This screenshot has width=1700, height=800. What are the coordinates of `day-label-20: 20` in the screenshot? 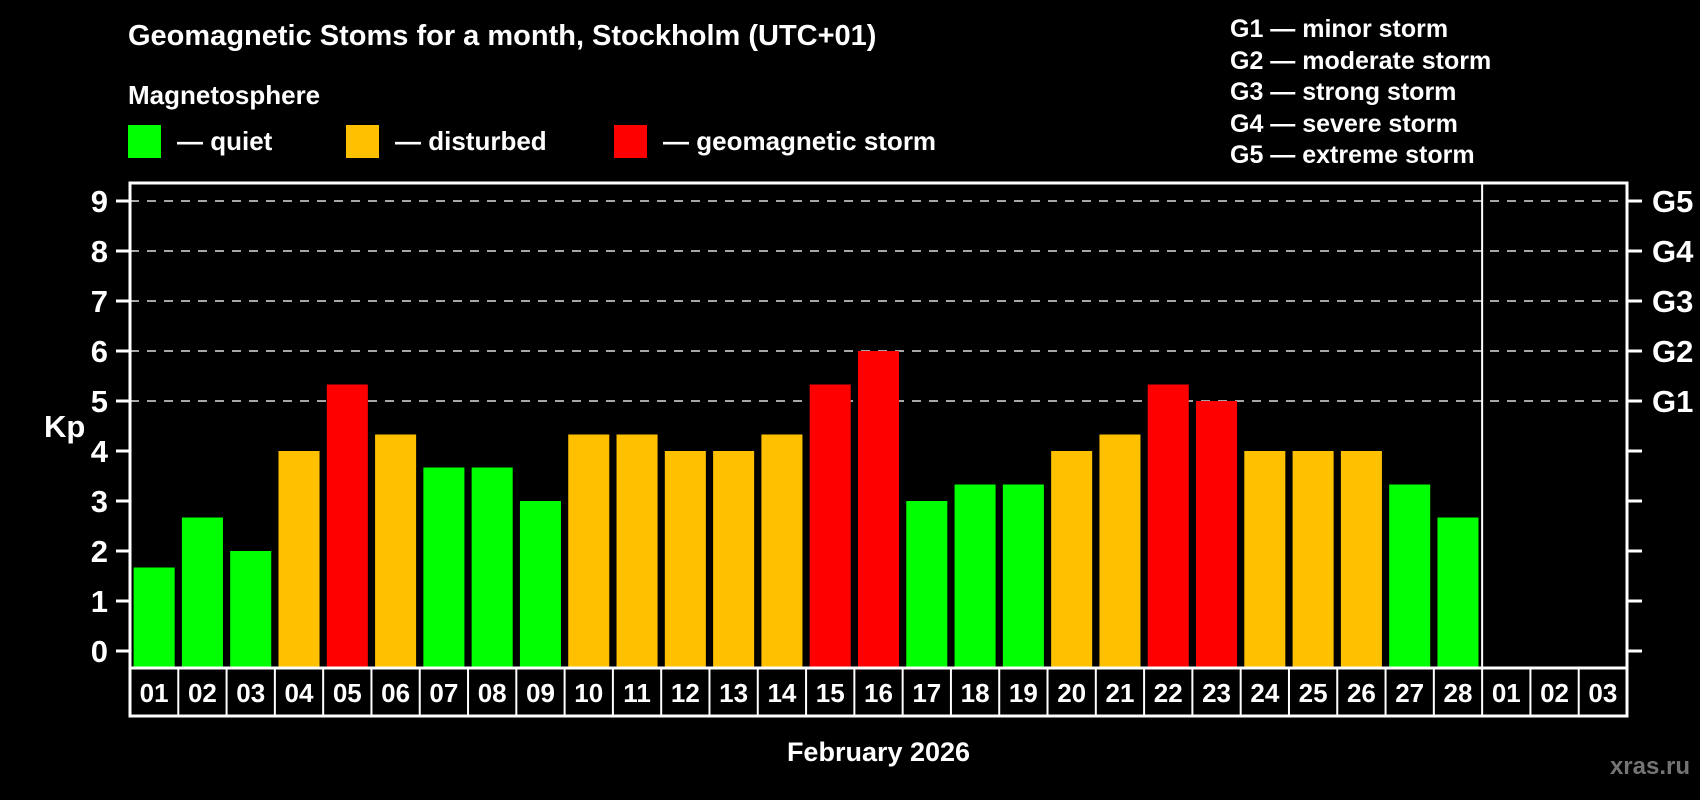 It's located at (1071, 693).